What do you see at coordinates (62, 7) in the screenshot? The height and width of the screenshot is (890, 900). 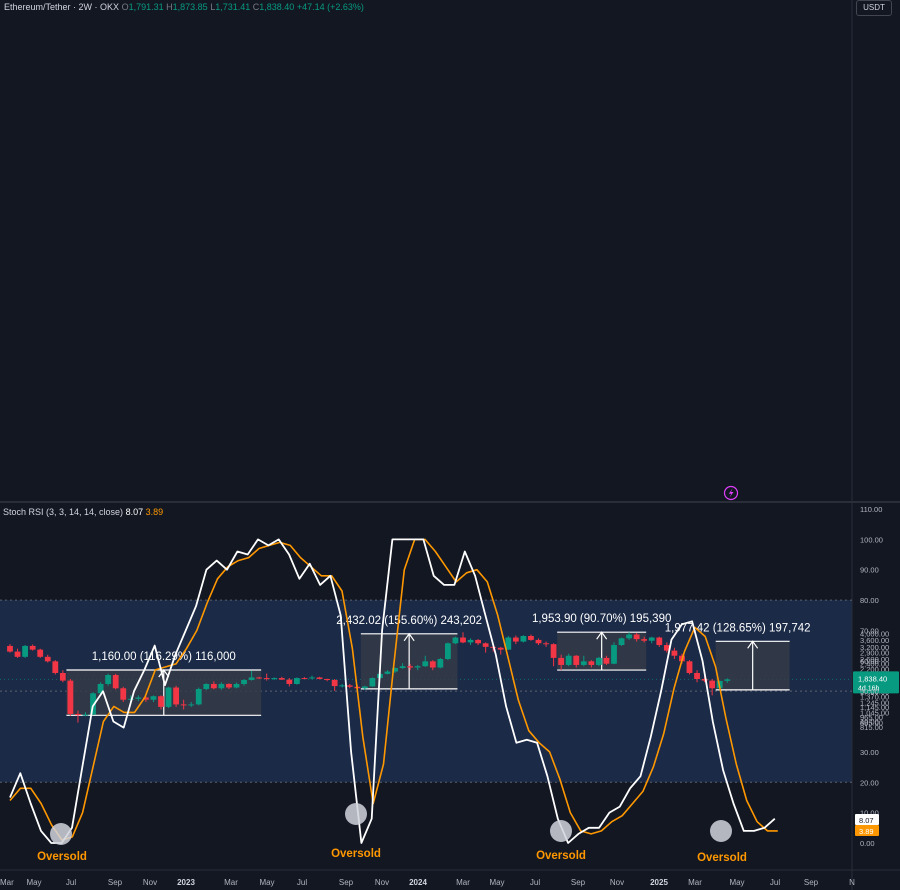 I see `symbol-title: Ethereum/Tether · 2W · OKX` at bounding box center [62, 7].